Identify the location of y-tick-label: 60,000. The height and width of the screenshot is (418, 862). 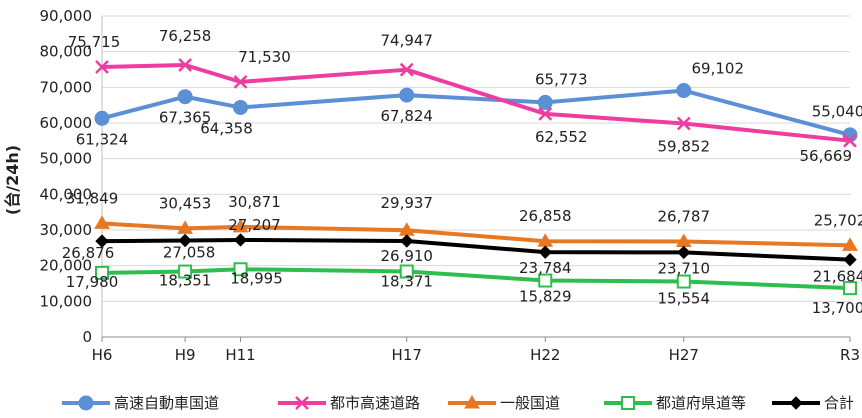
(66, 123).